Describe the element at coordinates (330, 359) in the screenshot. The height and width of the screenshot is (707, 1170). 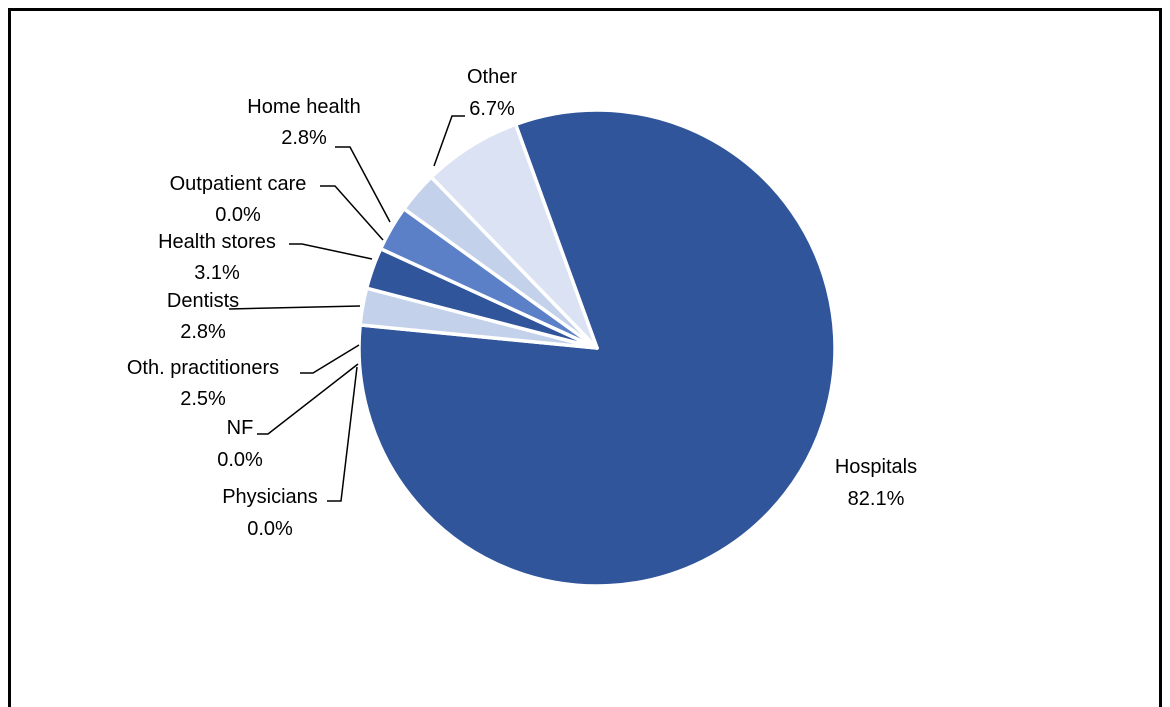
I see `leader-oth-practitioners` at that location.